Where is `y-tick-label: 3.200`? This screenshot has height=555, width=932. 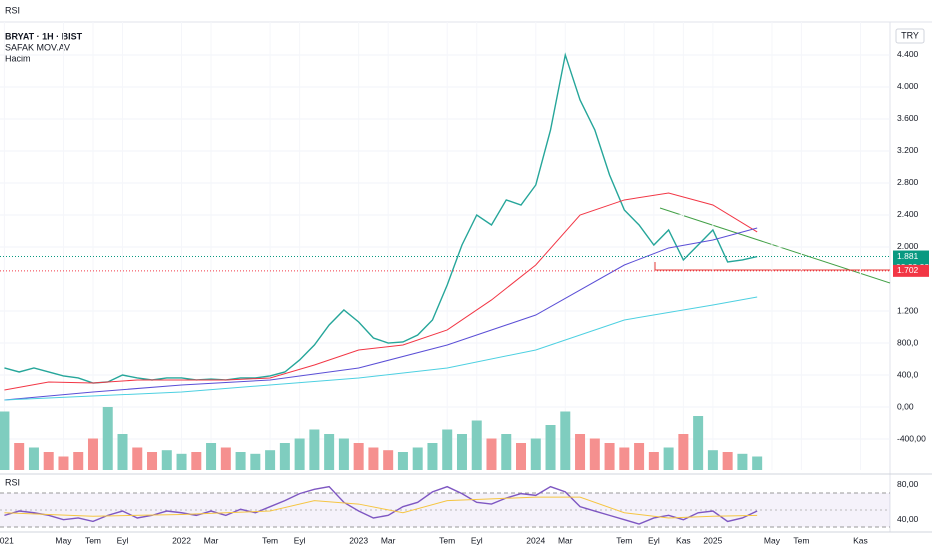
y-tick-label: 3.200 is located at coordinates (908, 150).